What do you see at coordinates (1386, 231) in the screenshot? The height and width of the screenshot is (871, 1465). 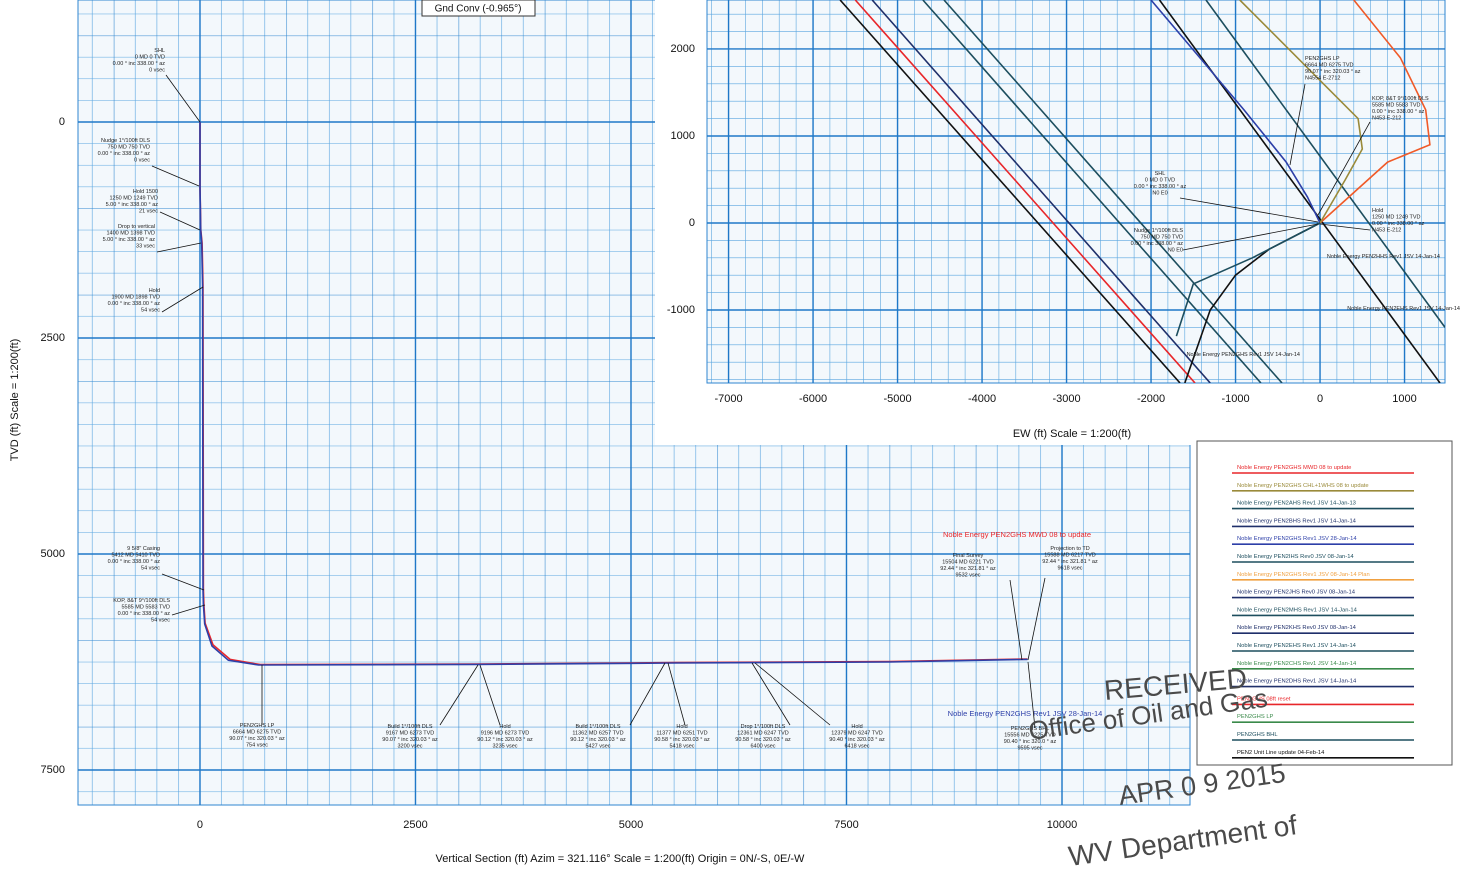 I see `annotation: N453 E-212` at bounding box center [1386, 231].